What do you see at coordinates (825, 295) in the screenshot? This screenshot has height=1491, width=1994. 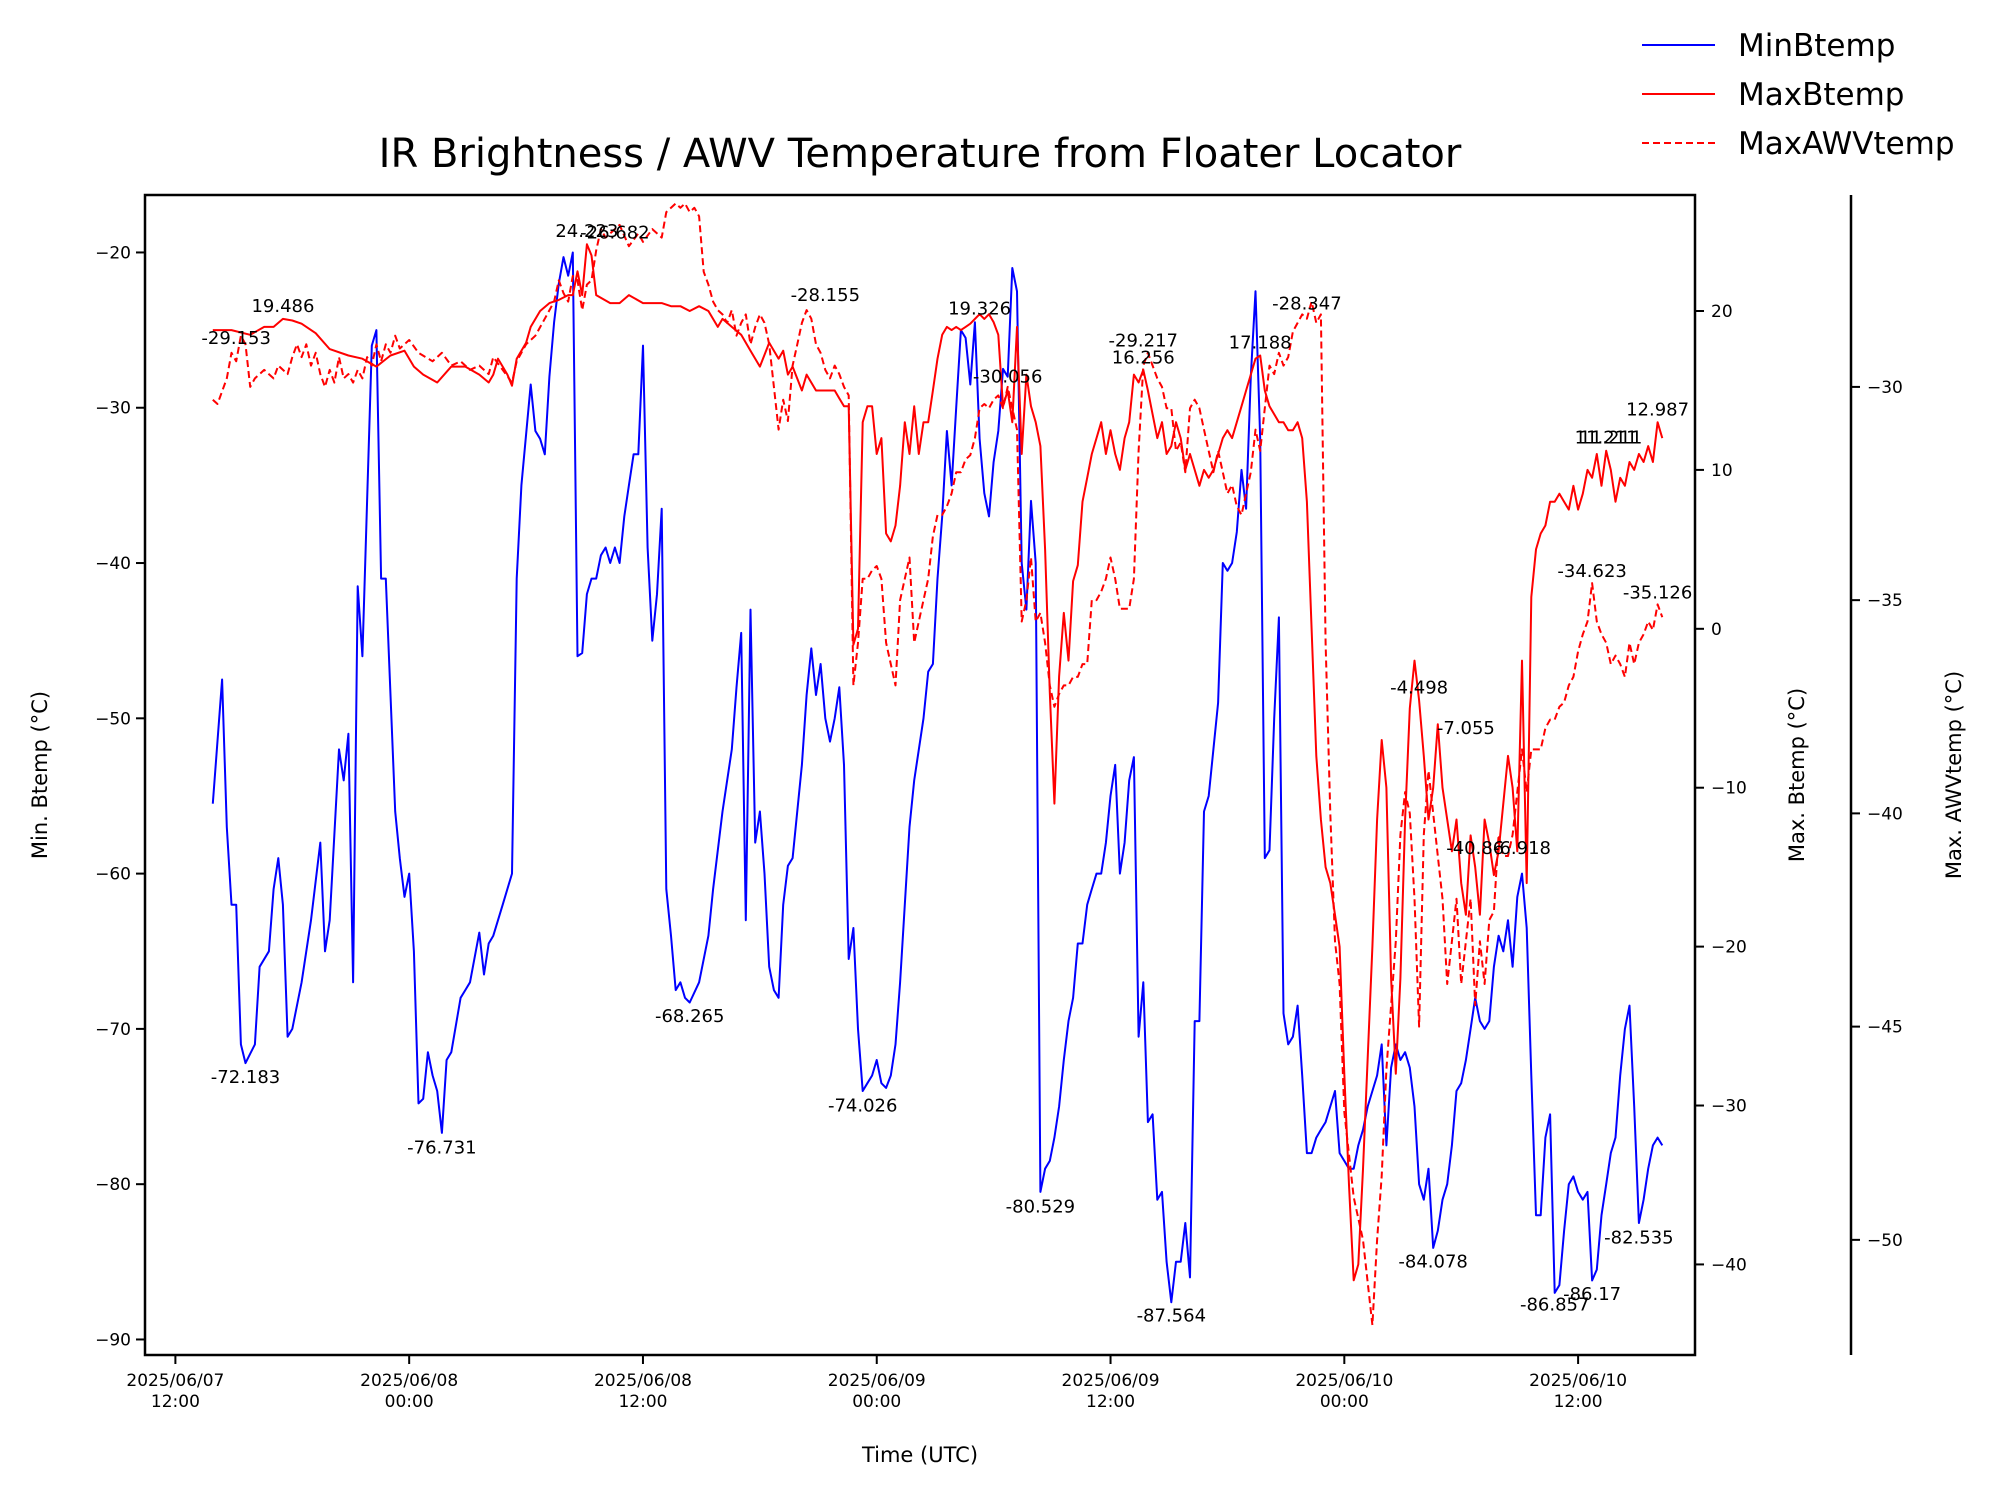 I see `annotation-label: -28.155` at bounding box center [825, 295].